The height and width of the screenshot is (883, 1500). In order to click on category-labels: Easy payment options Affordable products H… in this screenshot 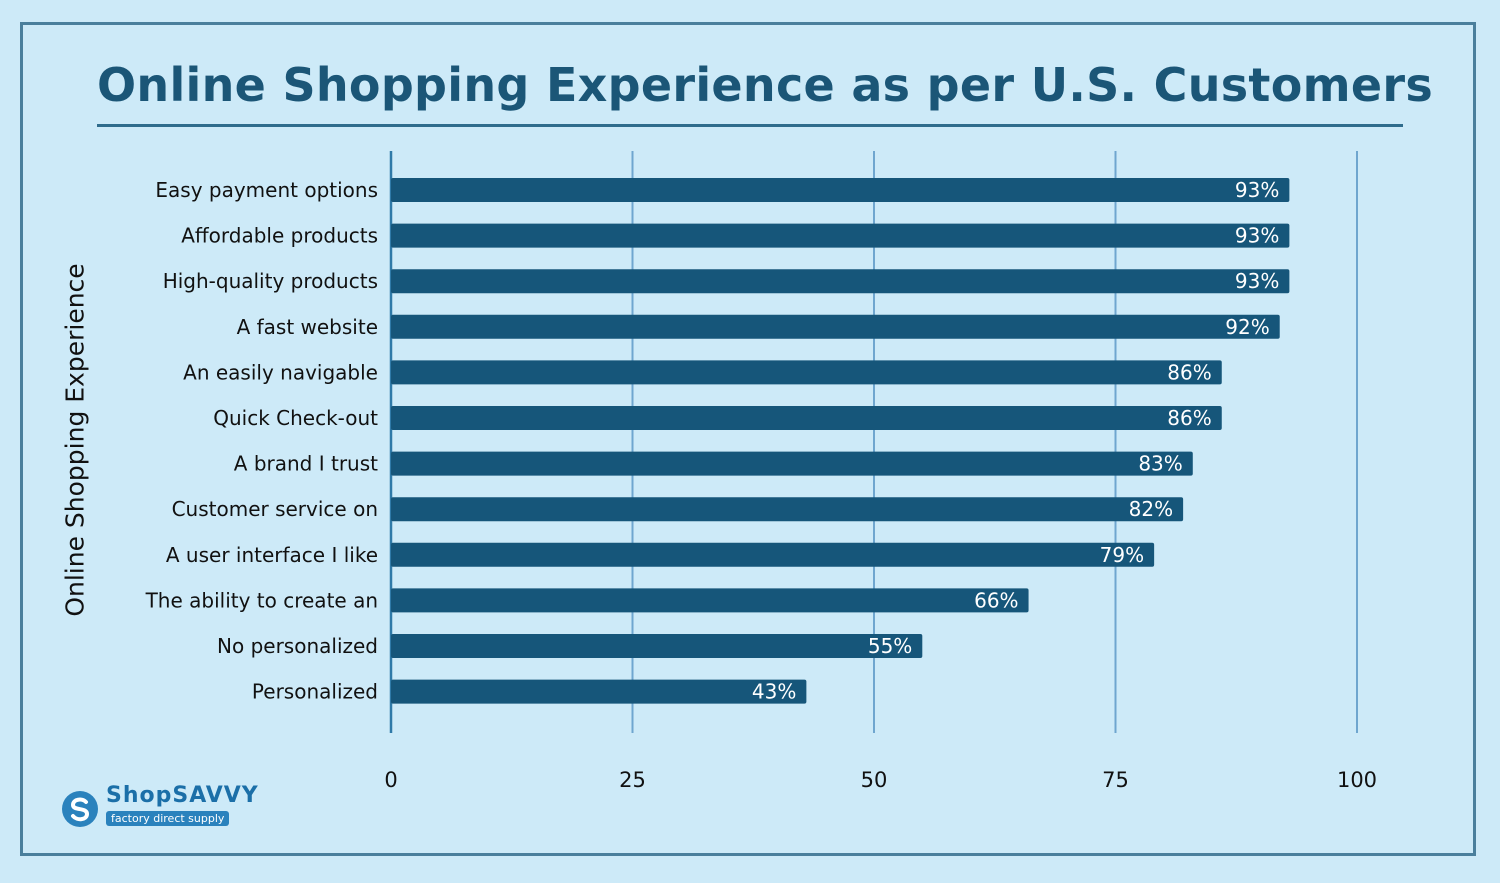, I will do `click(262, 441)`.